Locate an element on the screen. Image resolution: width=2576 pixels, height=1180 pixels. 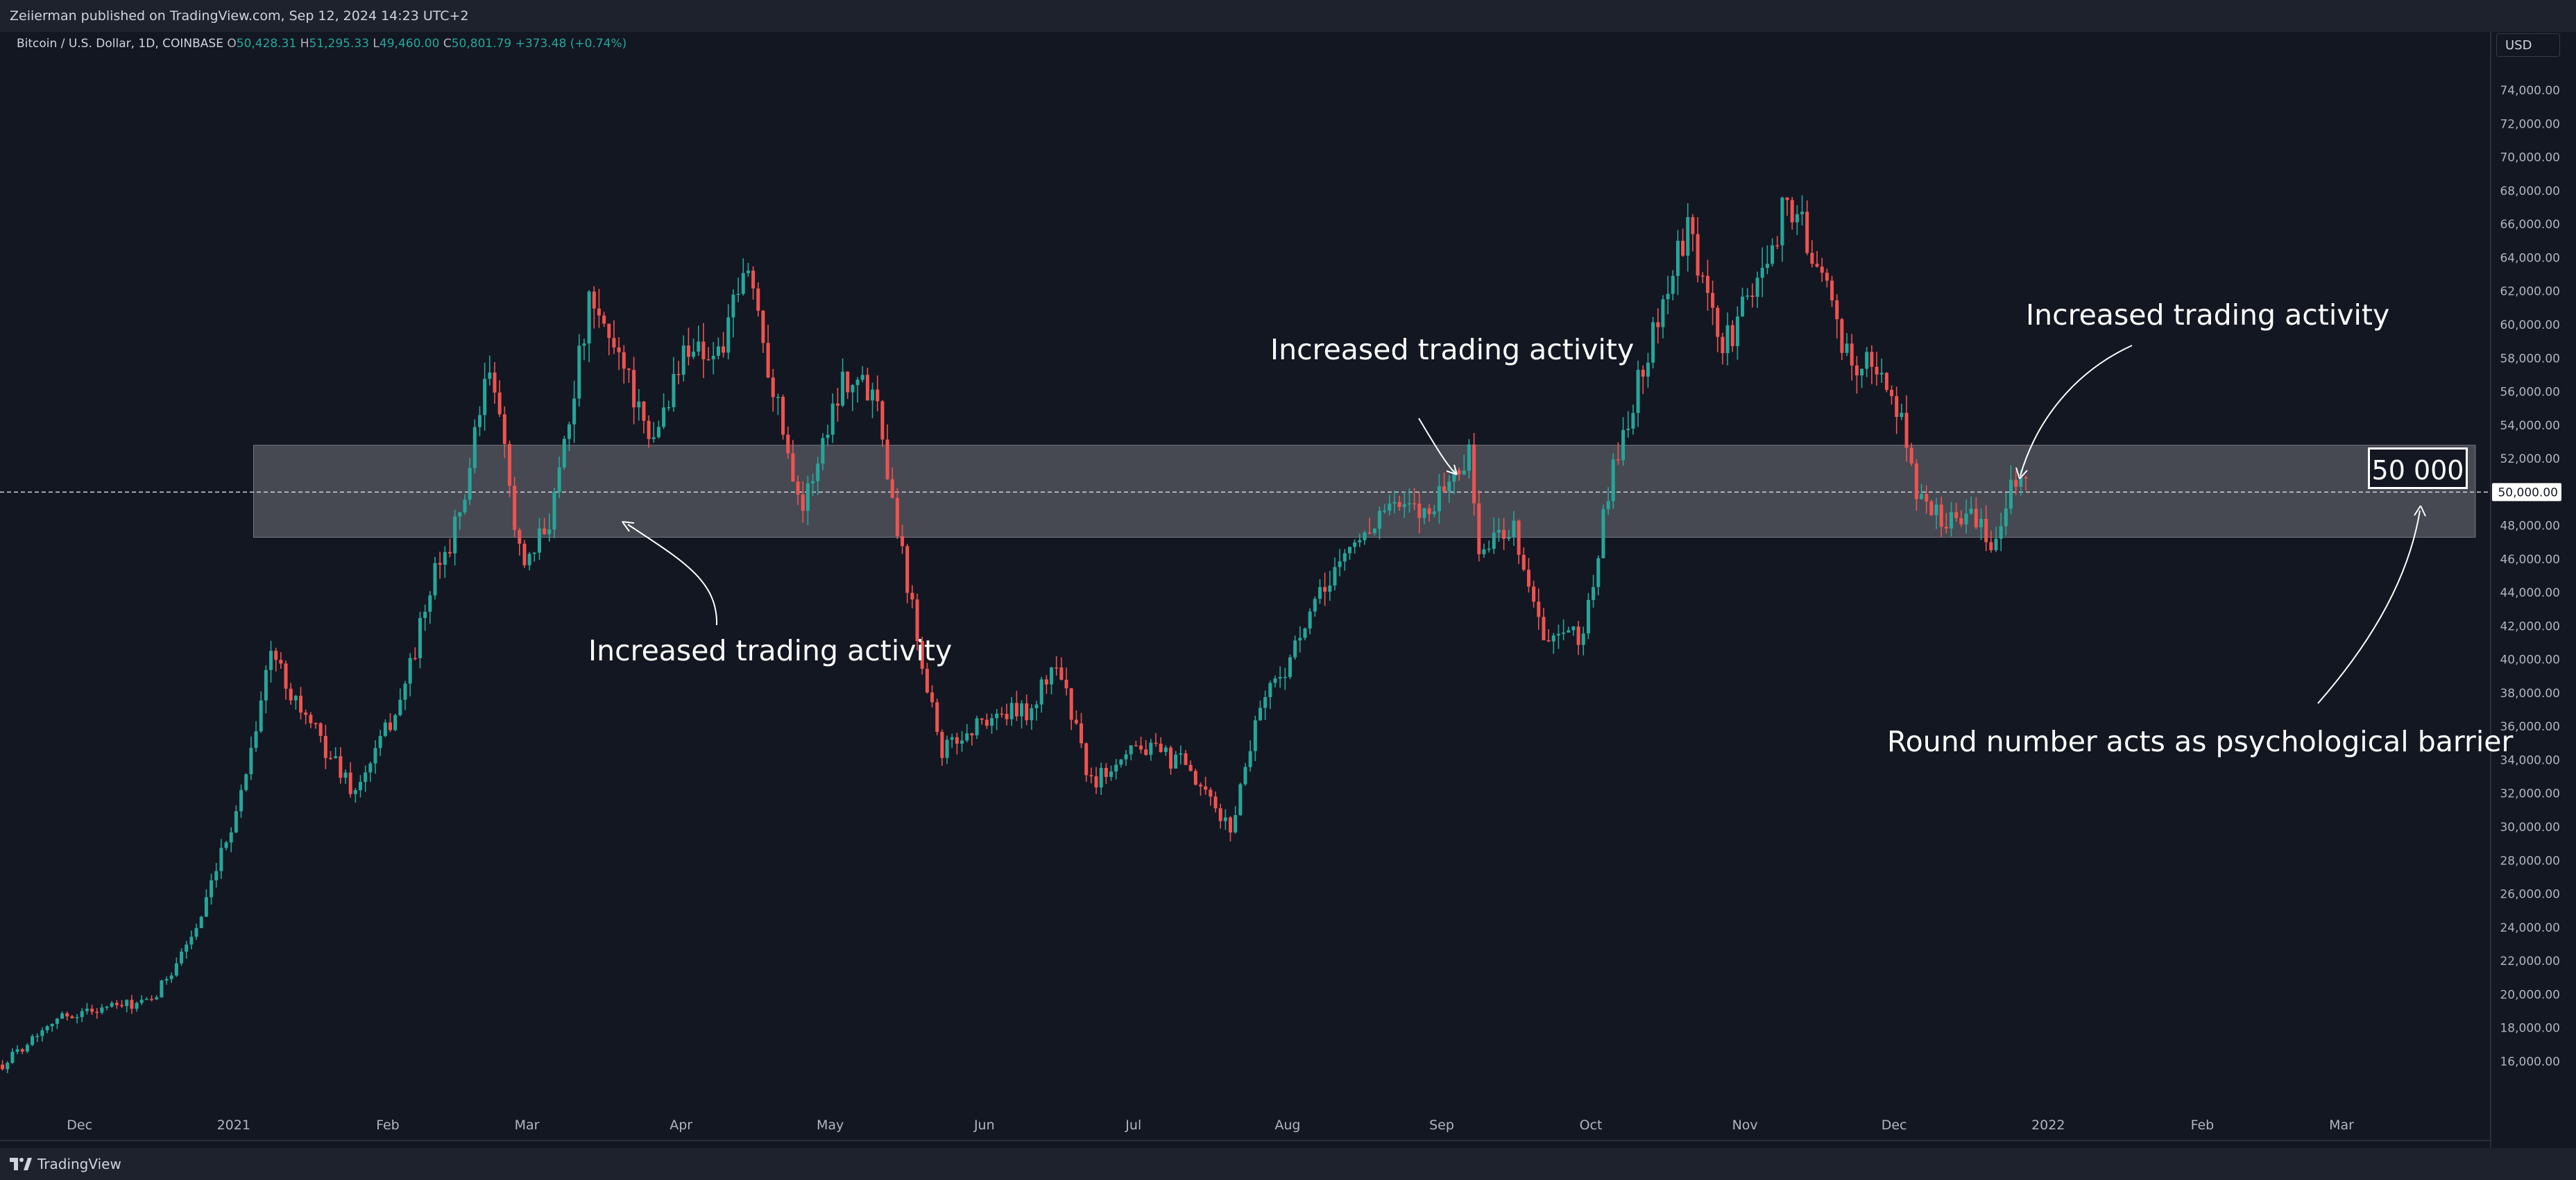
tradingview-logo: TradingView is located at coordinates (65, 1164).